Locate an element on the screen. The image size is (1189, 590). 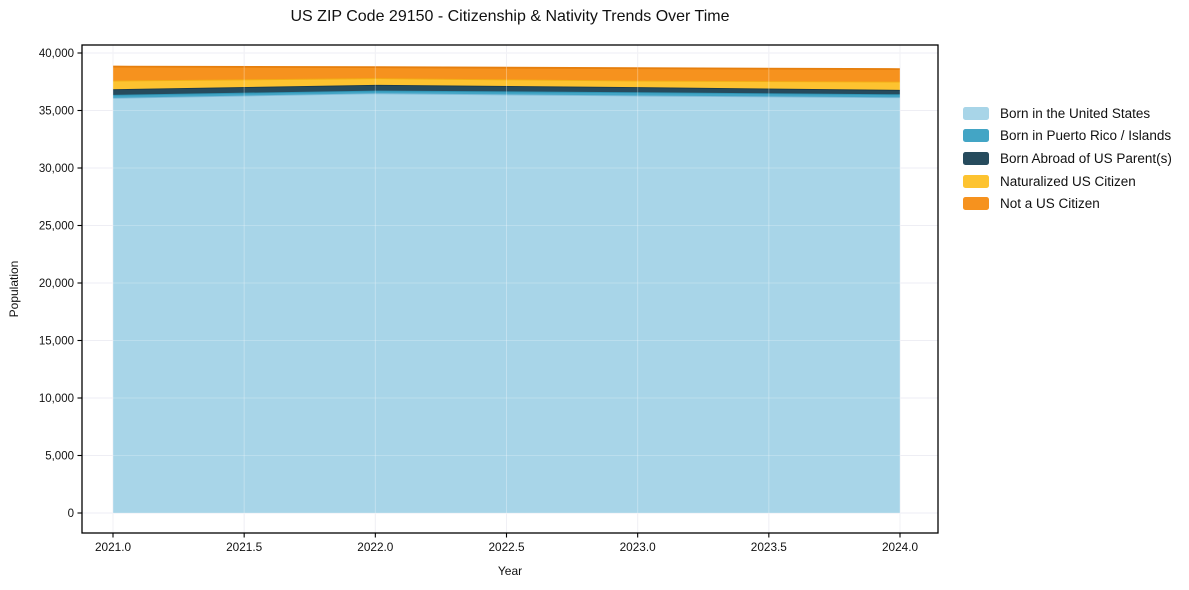
legend-item: Born Abroad of US Parent(s) is located at coordinates (1067, 158).